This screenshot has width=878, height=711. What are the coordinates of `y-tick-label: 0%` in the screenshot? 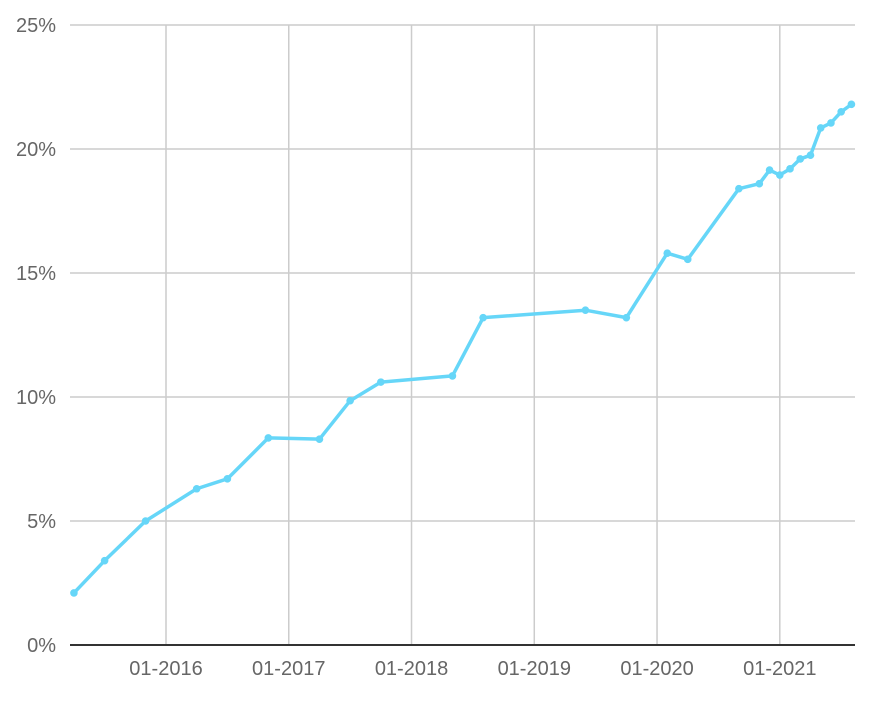 It's located at (41, 646).